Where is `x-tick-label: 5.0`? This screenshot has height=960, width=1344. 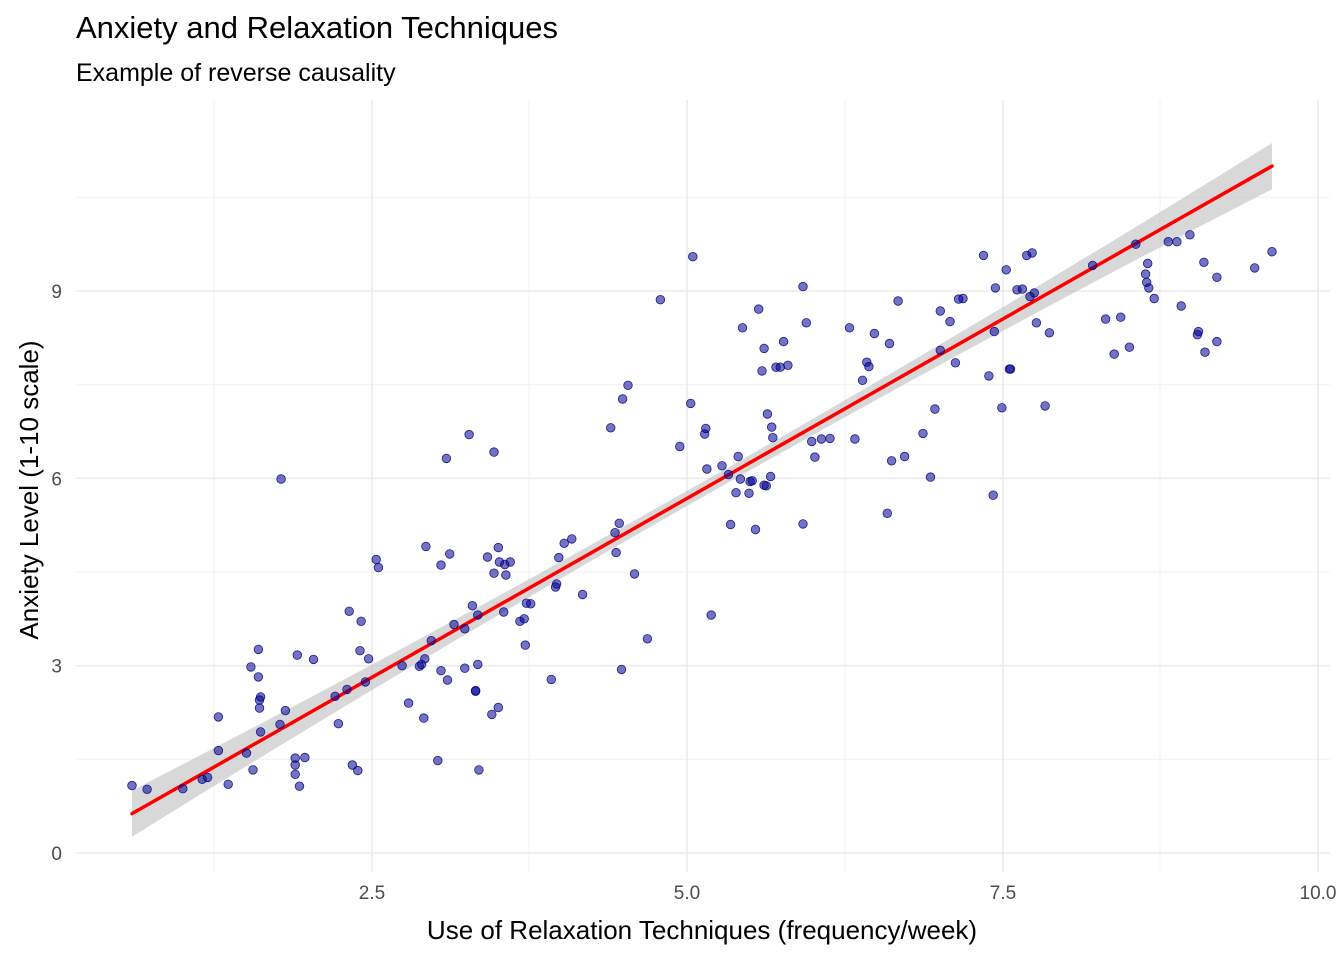
x-tick-label: 5.0 is located at coordinates (687, 893).